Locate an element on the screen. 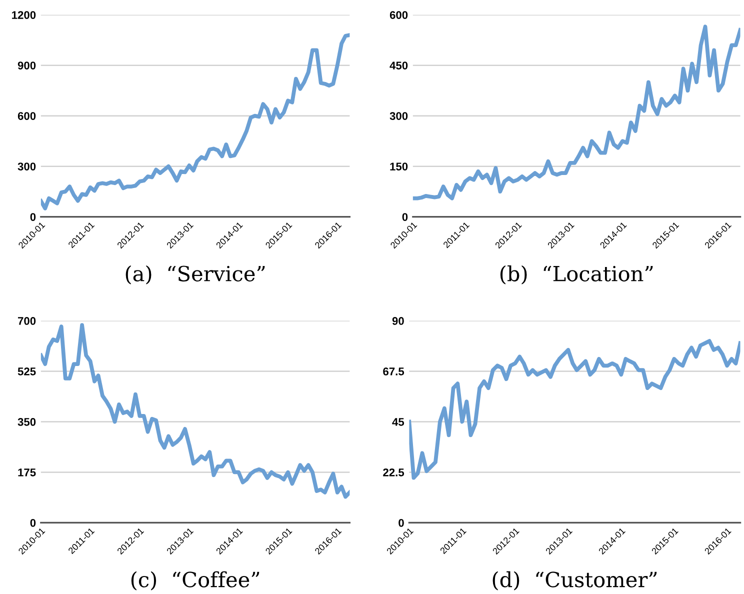 The width and height of the screenshot is (744, 594). y-tick-label: 150 is located at coordinates (399, 166).